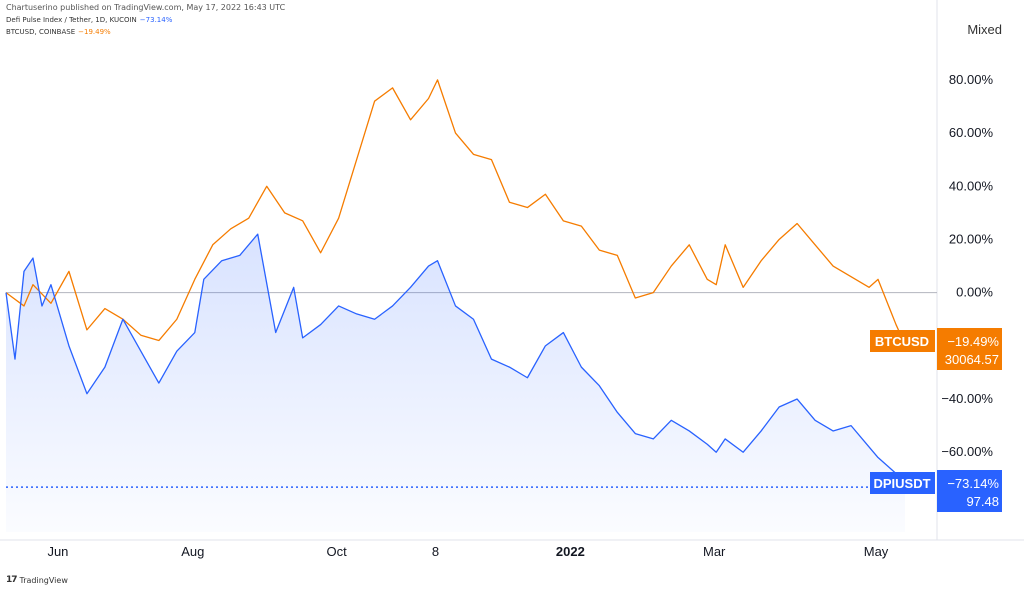  What do you see at coordinates (192, 551) in the screenshot?
I see `x-tick-label: Aug` at bounding box center [192, 551].